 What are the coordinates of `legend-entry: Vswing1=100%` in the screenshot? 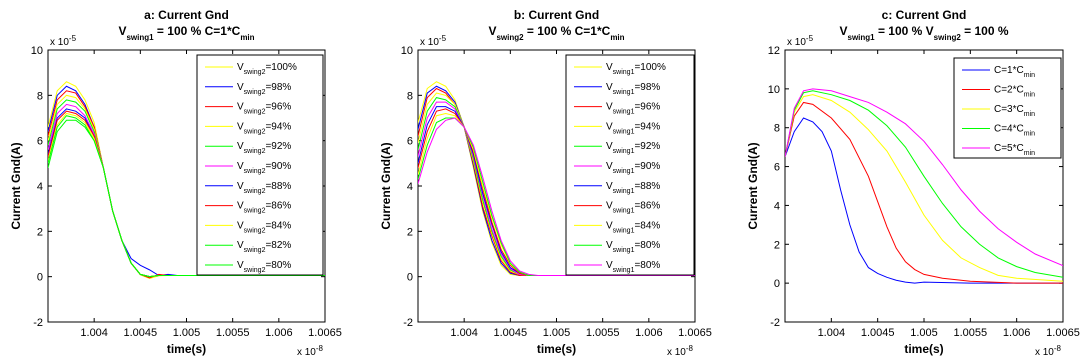 It's located at (636, 69).